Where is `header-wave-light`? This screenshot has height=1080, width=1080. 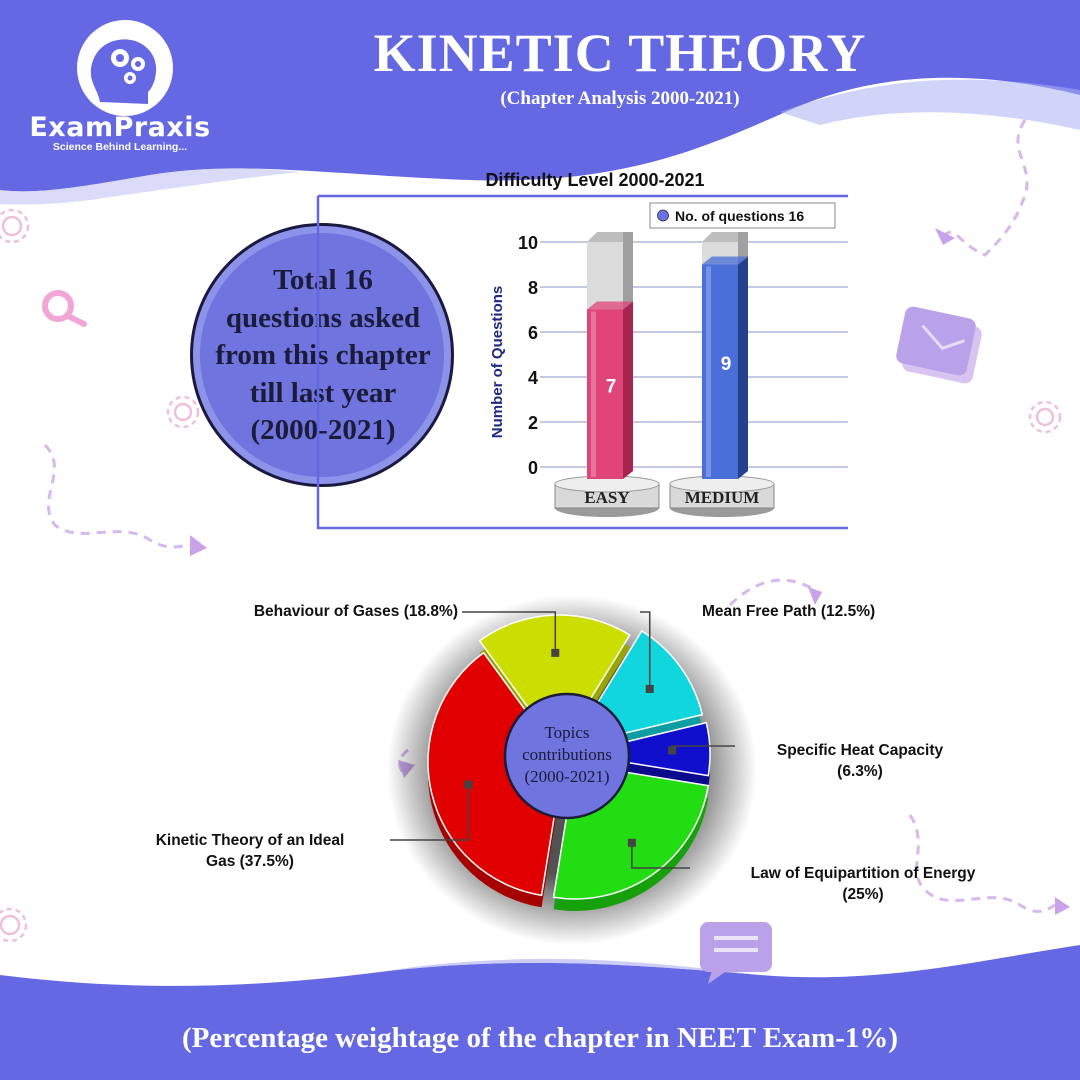 header-wave-light is located at coordinates (930, 104).